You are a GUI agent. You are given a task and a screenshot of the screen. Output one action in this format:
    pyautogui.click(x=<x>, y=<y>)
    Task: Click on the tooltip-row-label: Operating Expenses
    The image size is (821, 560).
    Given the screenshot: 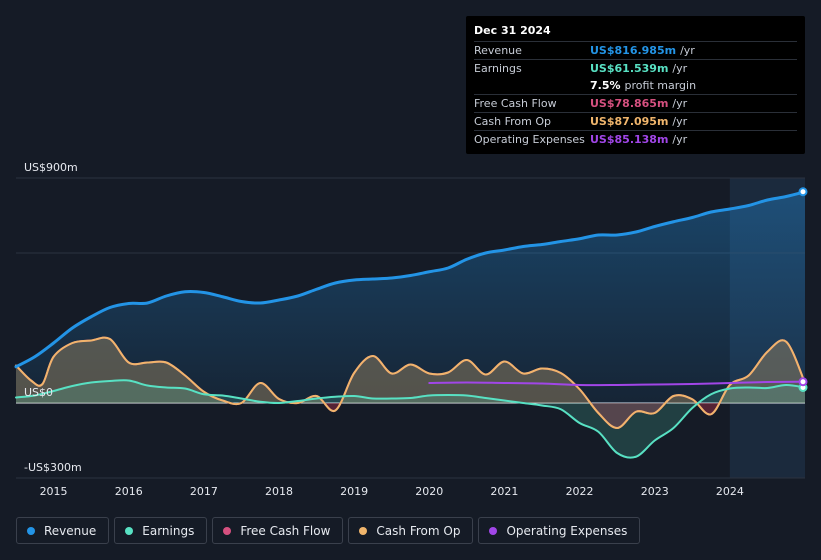 What is the action you would take?
    pyautogui.click(x=529, y=139)
    